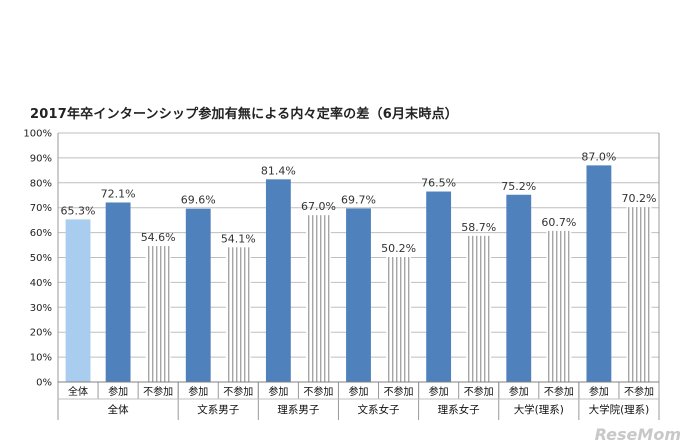  Describe the element at coordinates (198, 200) in the screenshot. I see `data-label: 69.6%` at that location.